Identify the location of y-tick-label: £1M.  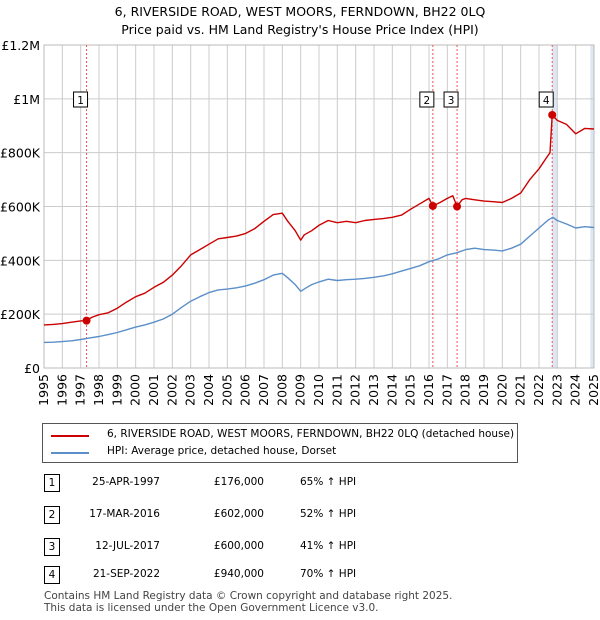
(26, 99).